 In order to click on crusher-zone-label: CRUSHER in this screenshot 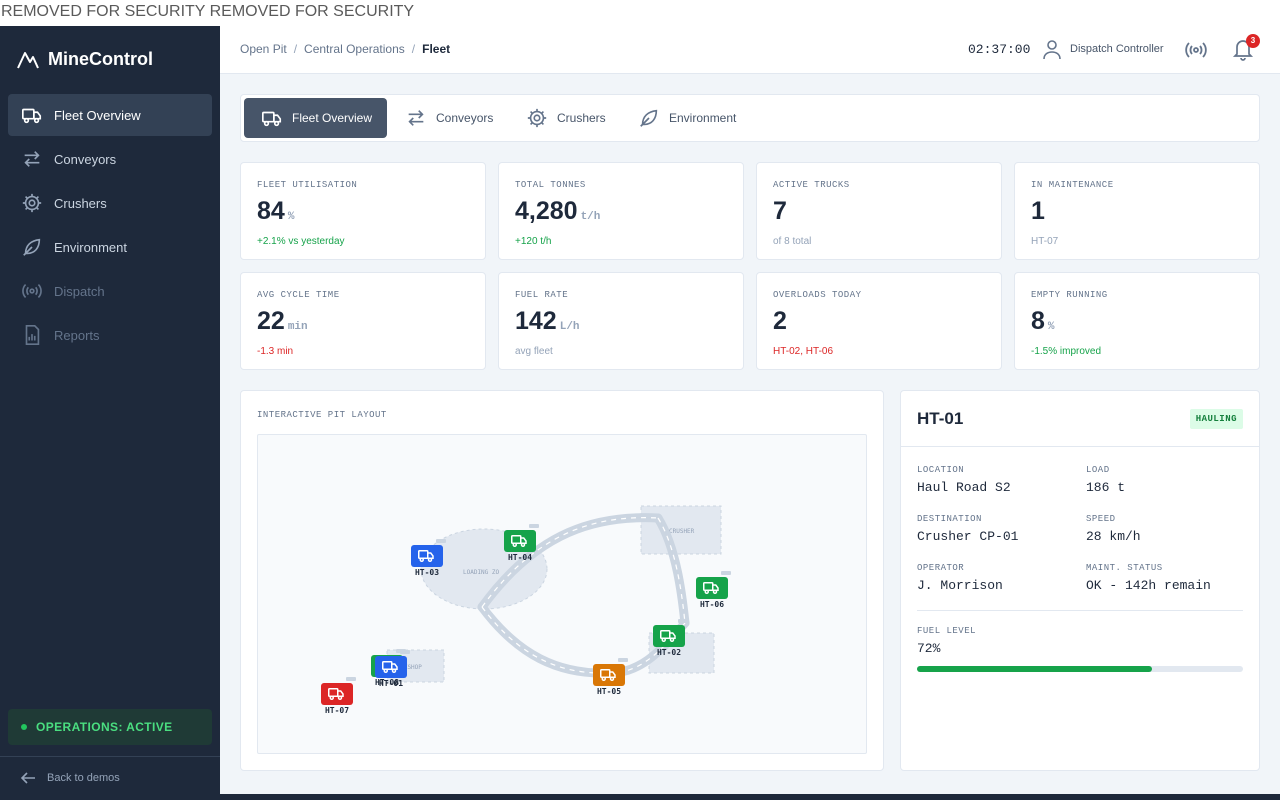, I will do `click(682, 531)`.